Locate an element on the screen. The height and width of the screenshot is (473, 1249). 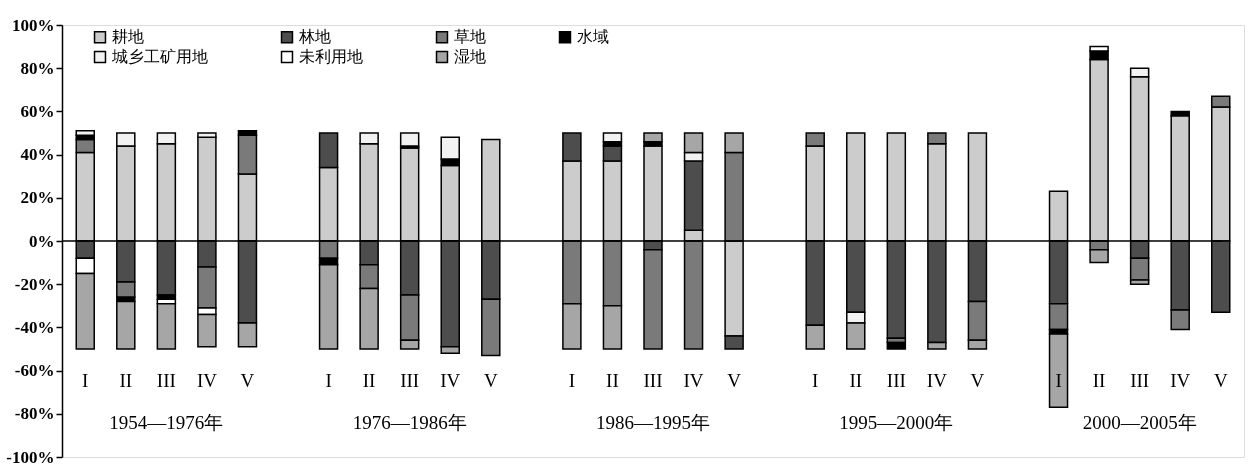
legend-label: 草地 is located at coordinates (470, 37).